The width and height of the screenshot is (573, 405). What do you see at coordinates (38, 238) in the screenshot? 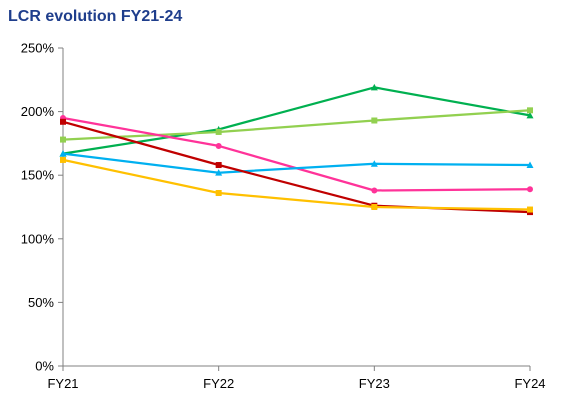
I see `y-tick-label: 100%` at bounding box center [38, 238].